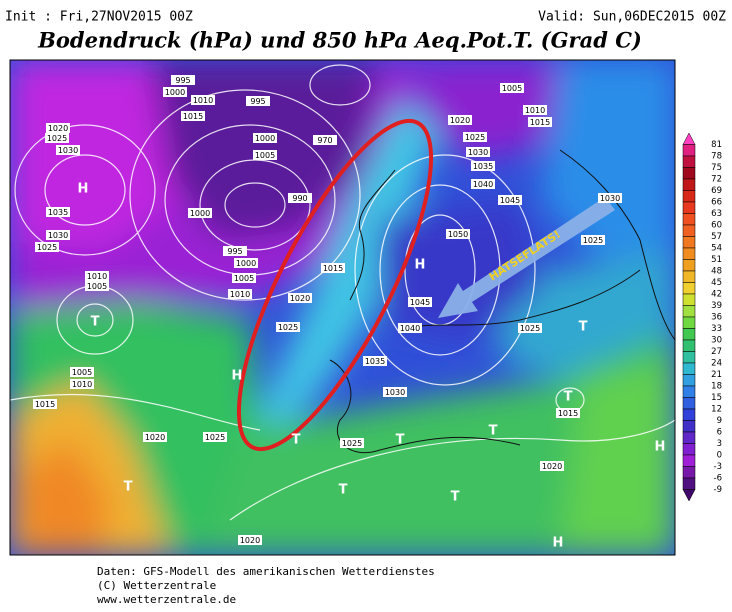 The width and height of the screenshot is (732, 612). What do you see at coordinates (458, 234) in the screenshot?
I see `isobar-label: 1050` at bounding box center [458, 234].